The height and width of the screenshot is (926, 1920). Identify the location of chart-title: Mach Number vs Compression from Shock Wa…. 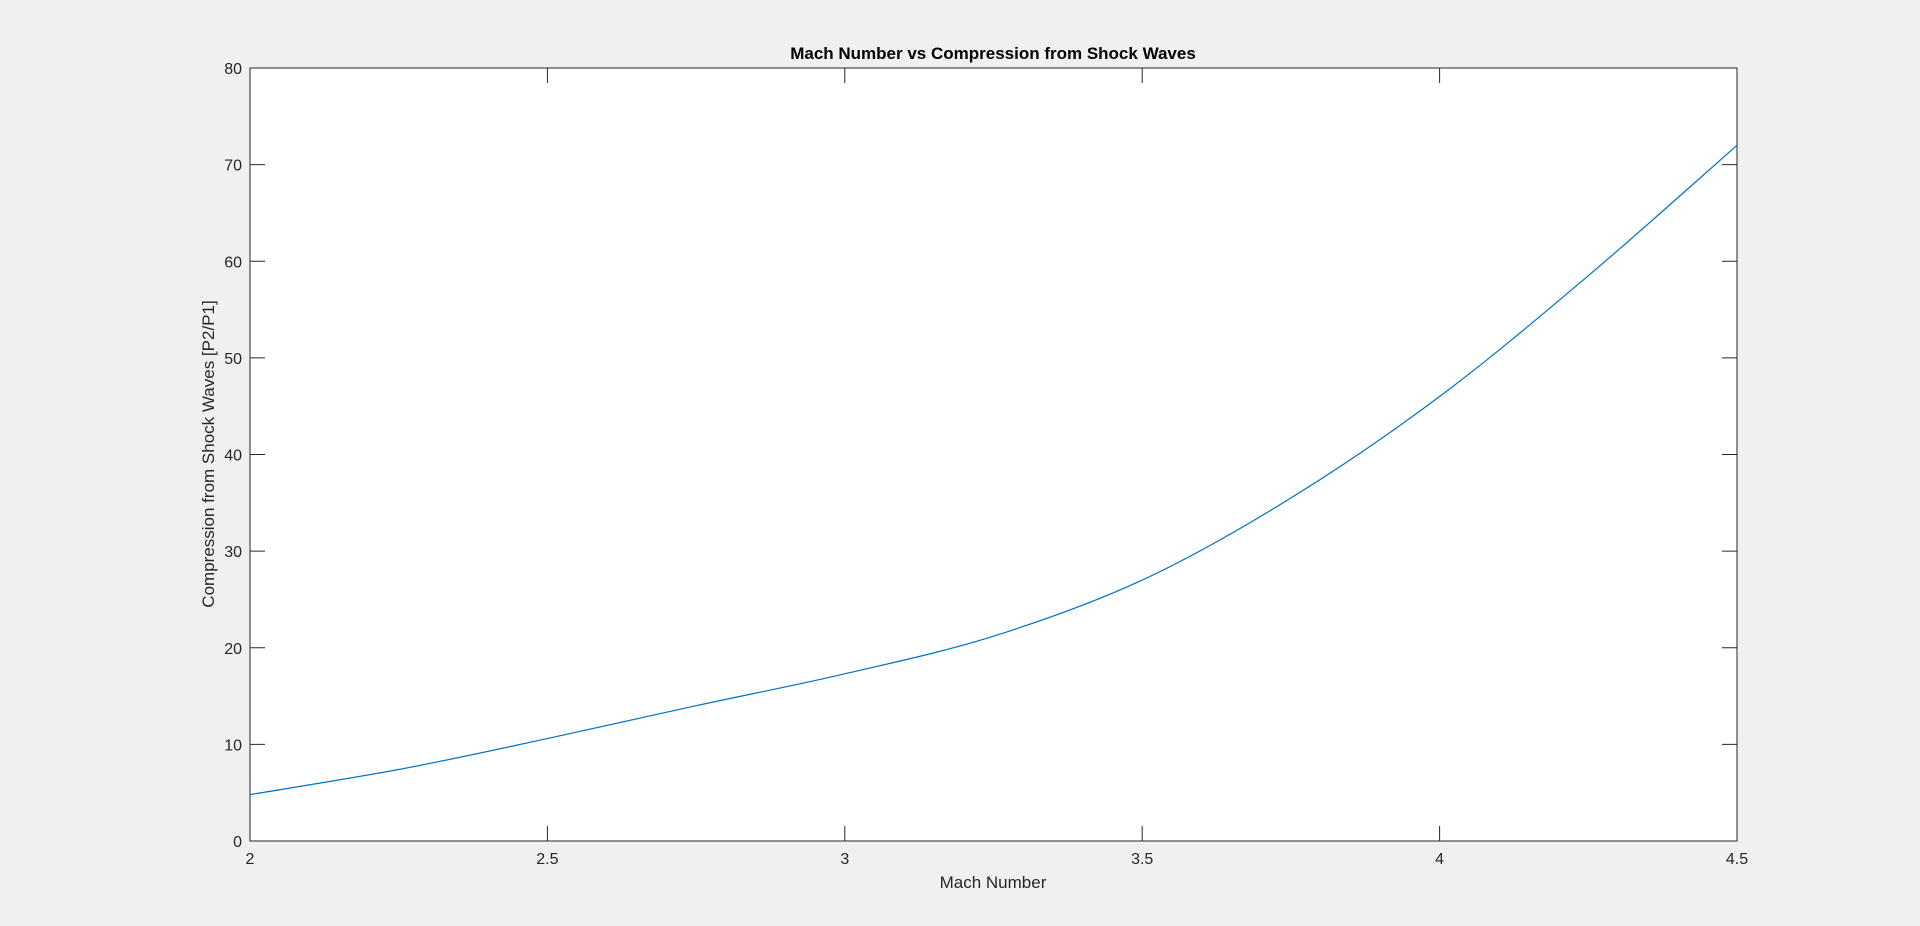
(993, 53).